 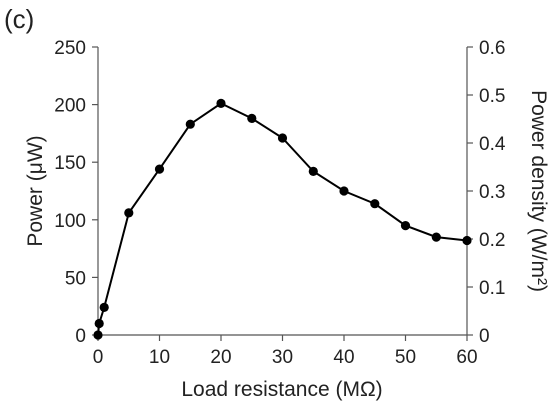 What do you see at coordinates (484, 336) in the screenshot?
I see `right-y-tick-label: 0` at bounding box center [484, 336].